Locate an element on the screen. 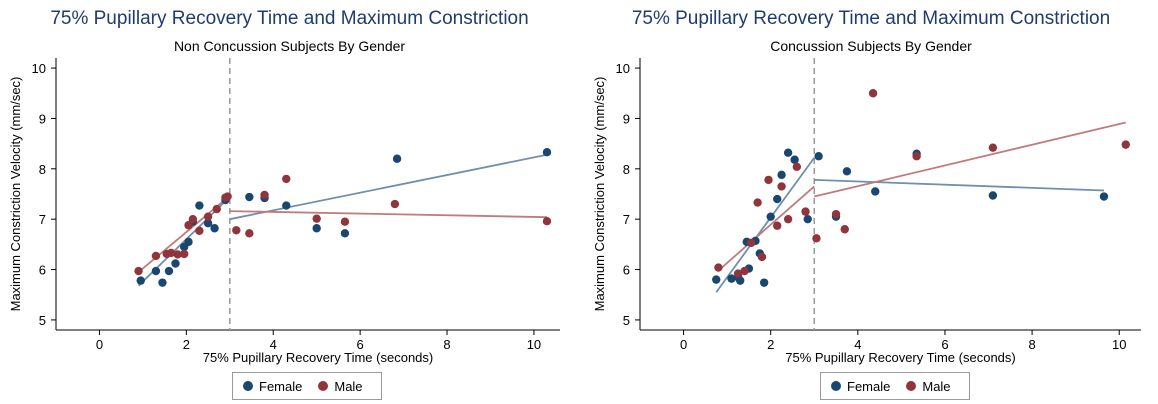 This screenshot has height=404, width=1158. legend-marker-female is located at coordinates (836, 386).